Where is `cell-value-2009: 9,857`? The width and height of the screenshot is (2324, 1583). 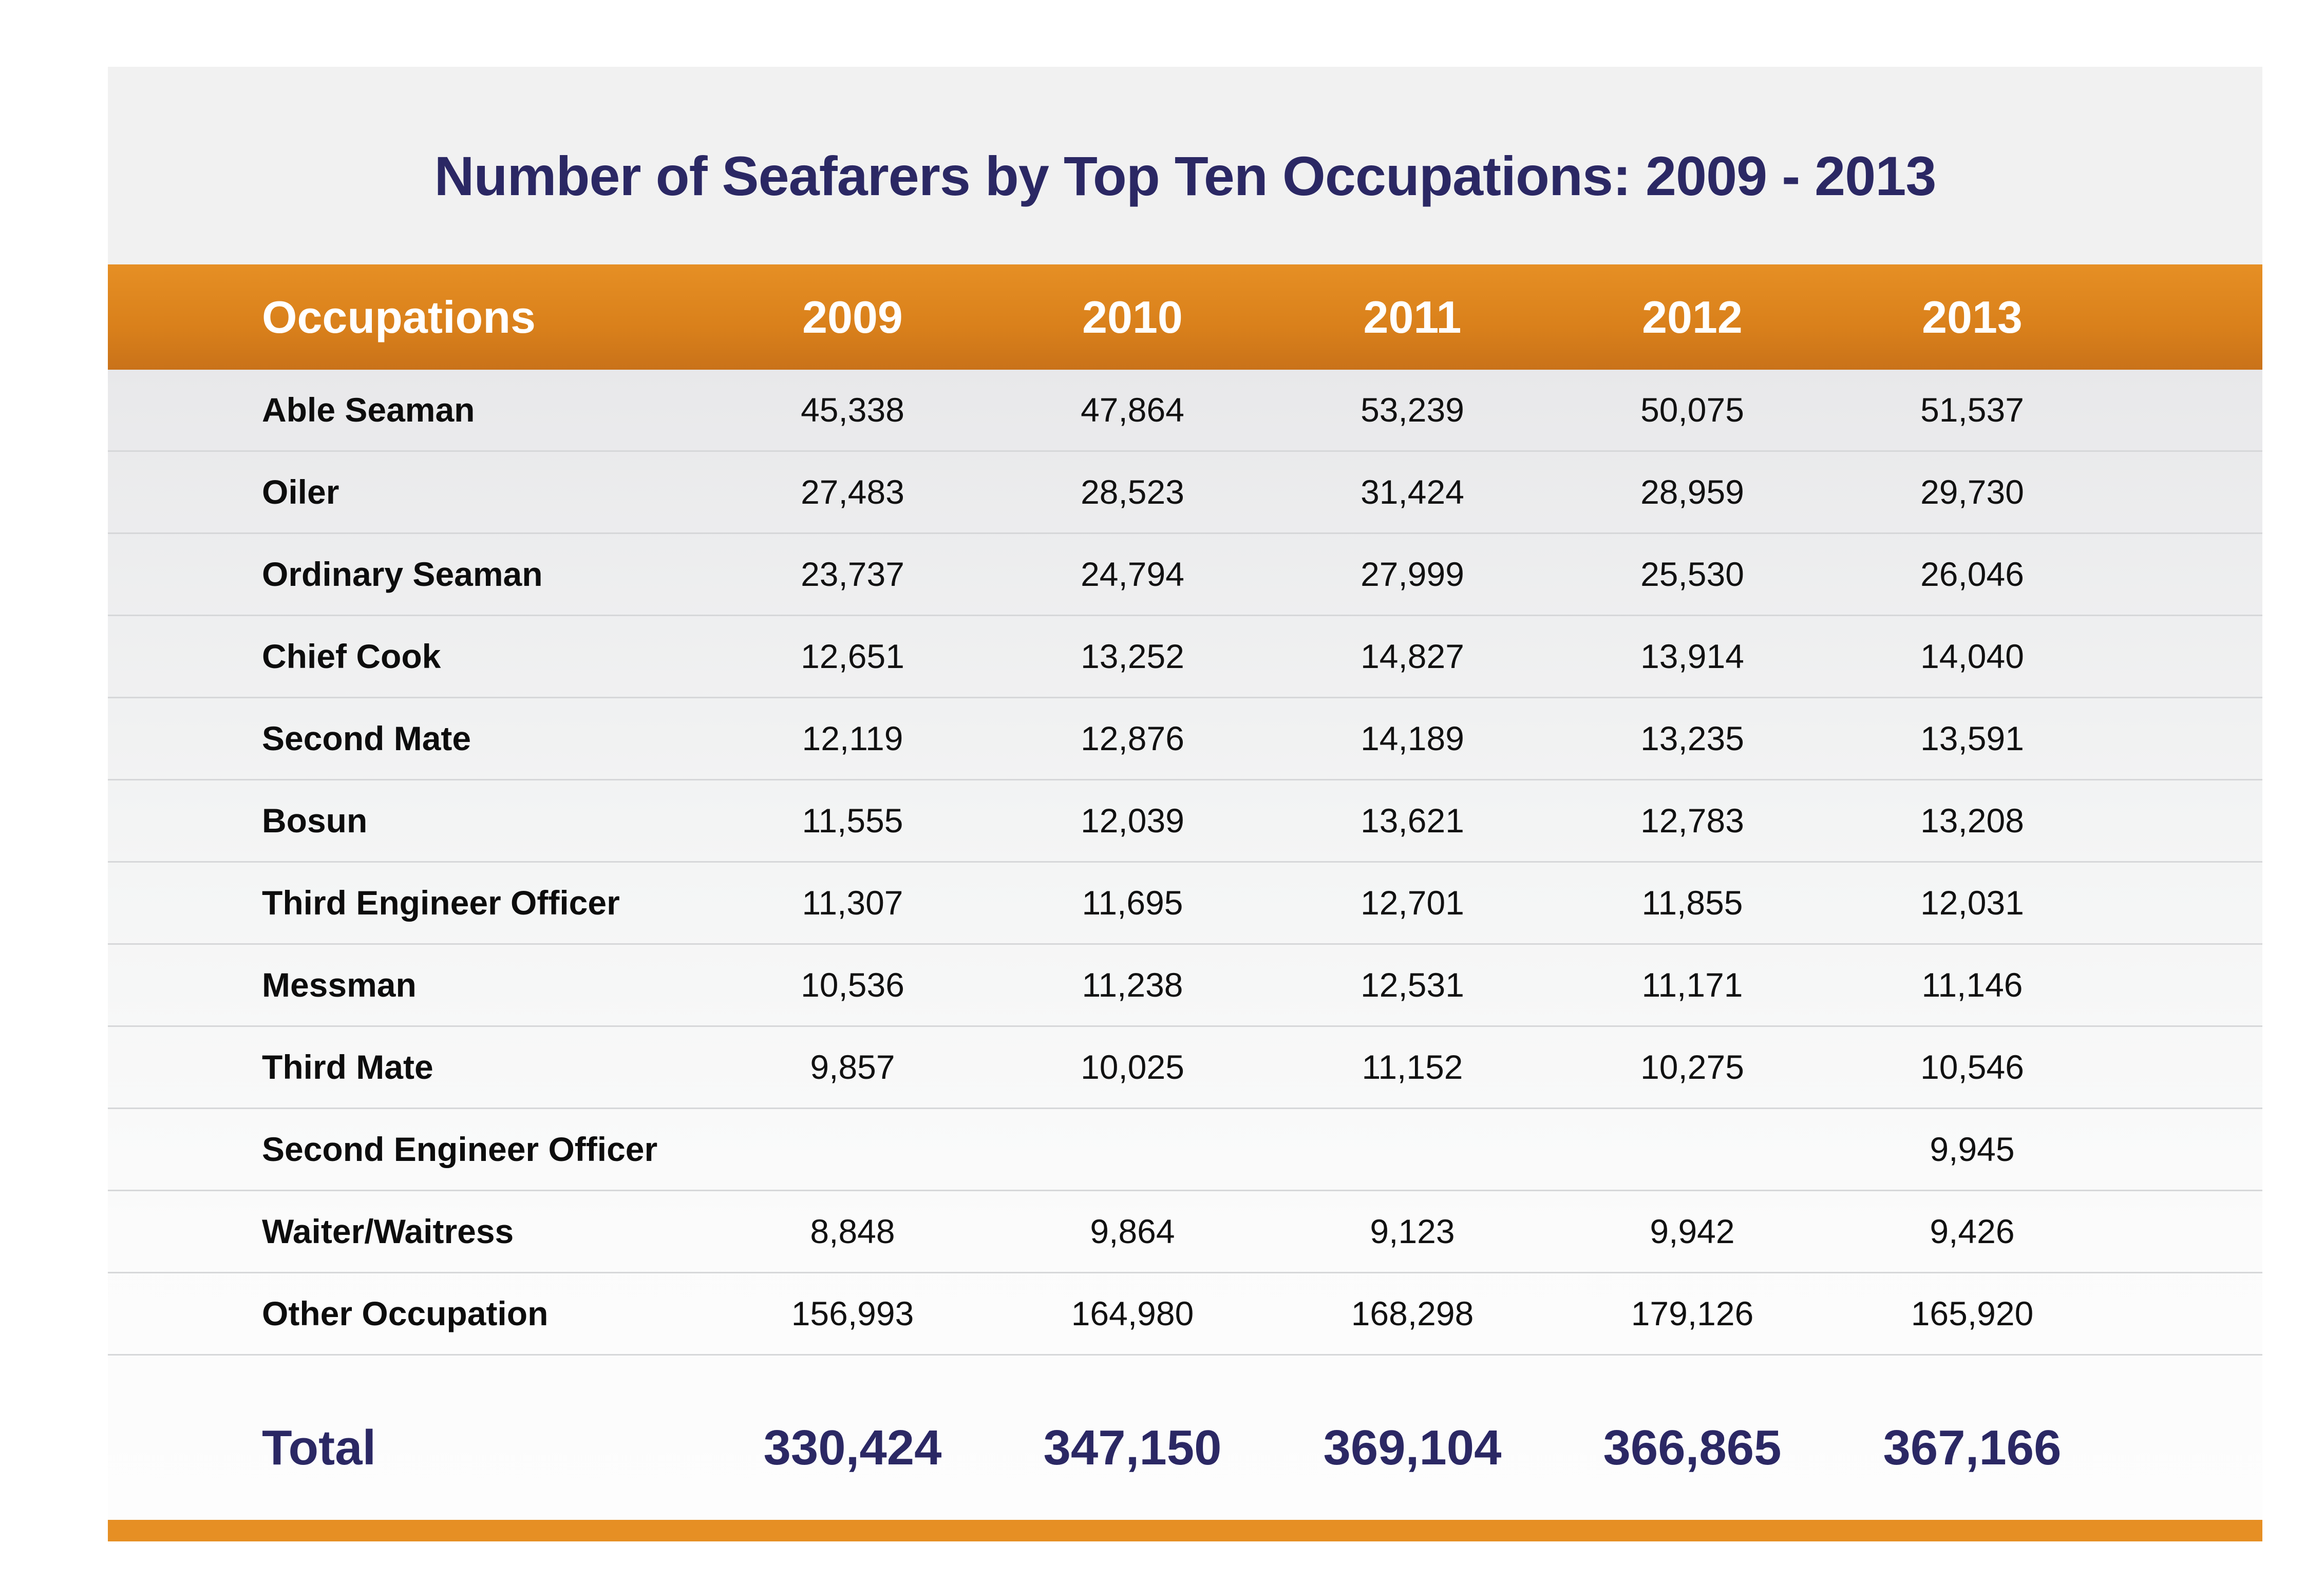
cell-value-2009: 9,857 is located at coordinates (852, 1067).